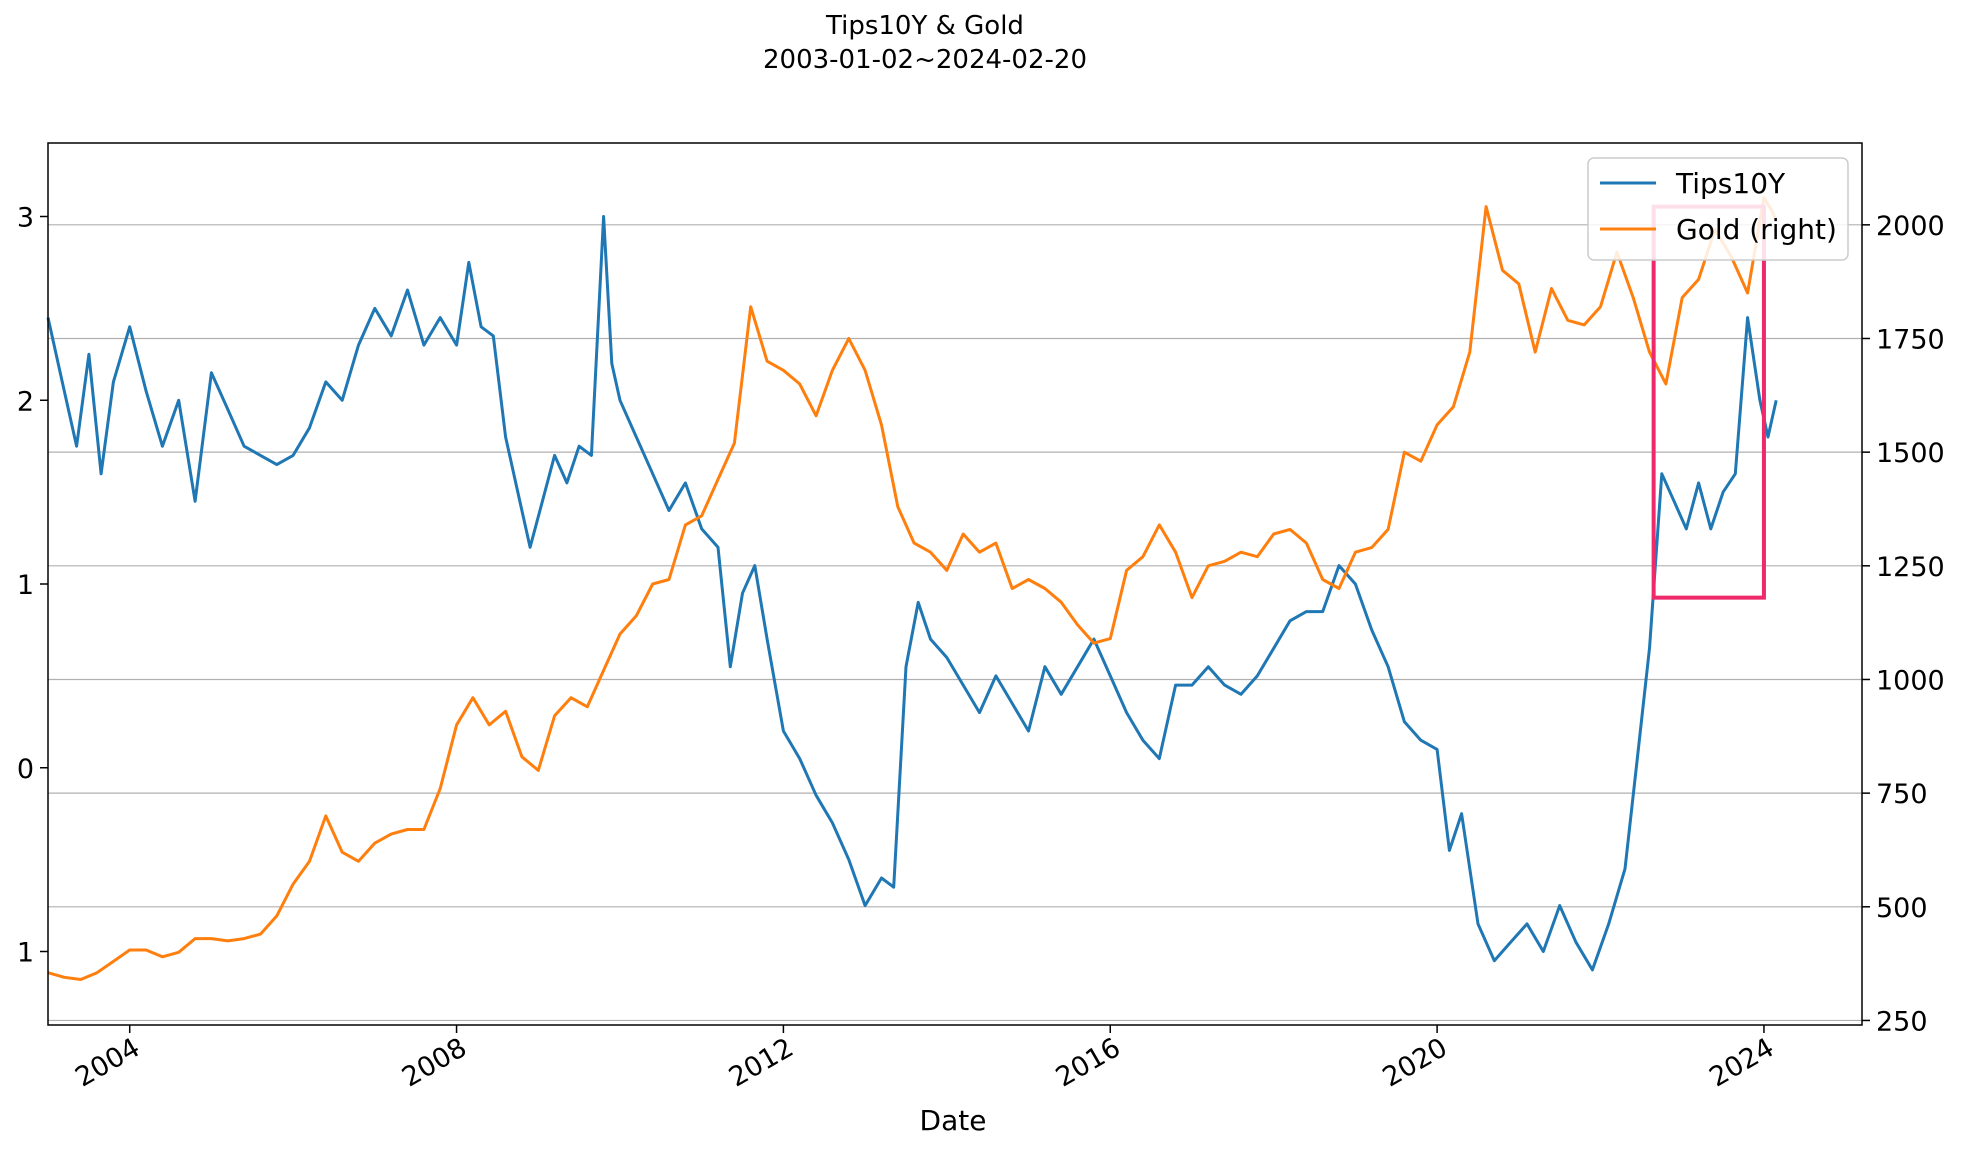 The height and width of the screenshot is (1154, 1962). I want to click on x-tick-label: 2016, so click(1088, 1062).